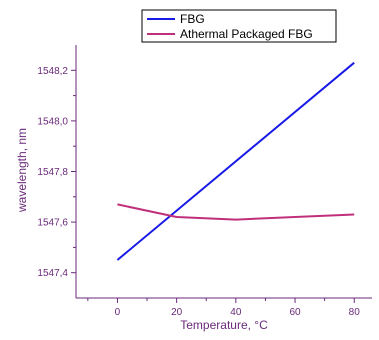 The width and height of the screenshot is (379, 340). I want to click on x-tick-label: 20, so click(177, 312).